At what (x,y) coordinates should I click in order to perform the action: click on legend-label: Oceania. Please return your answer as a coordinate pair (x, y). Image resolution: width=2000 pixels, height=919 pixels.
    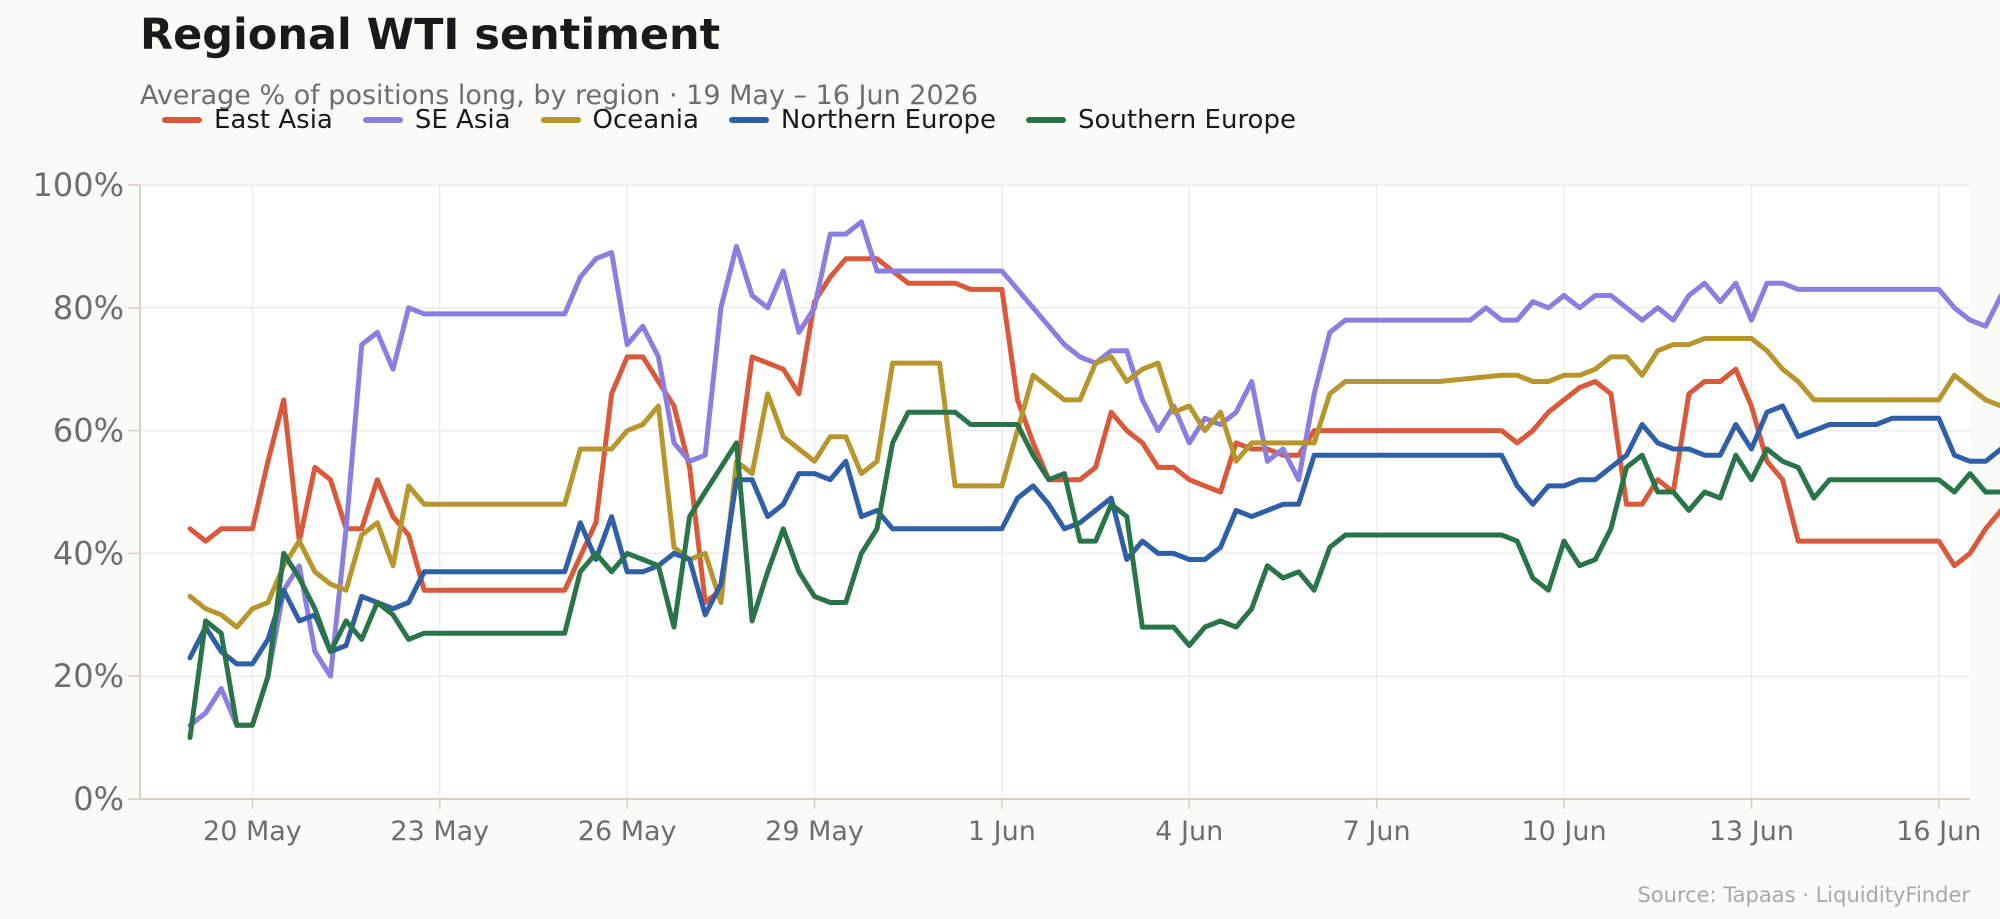
    Looking at the image, I should click on (645, 120).